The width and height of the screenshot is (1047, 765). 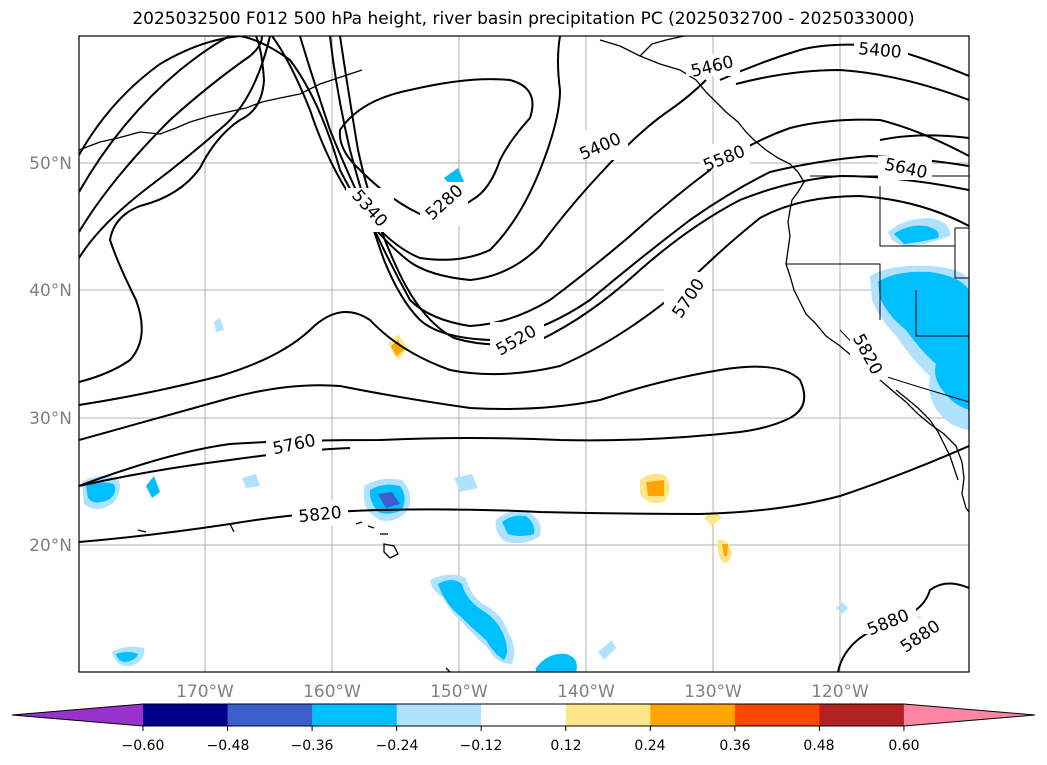 What do you see at coordinates (205, 692) in the screenshot?
I see `lon-label: 170°W` at bounding box center [205, 692].